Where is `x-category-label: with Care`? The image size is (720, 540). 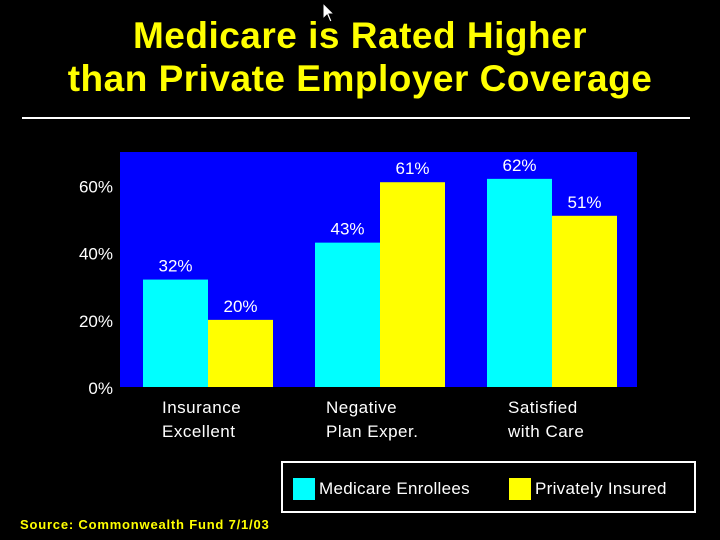
x-category-label: with Care is located at coordinates (545, 431).